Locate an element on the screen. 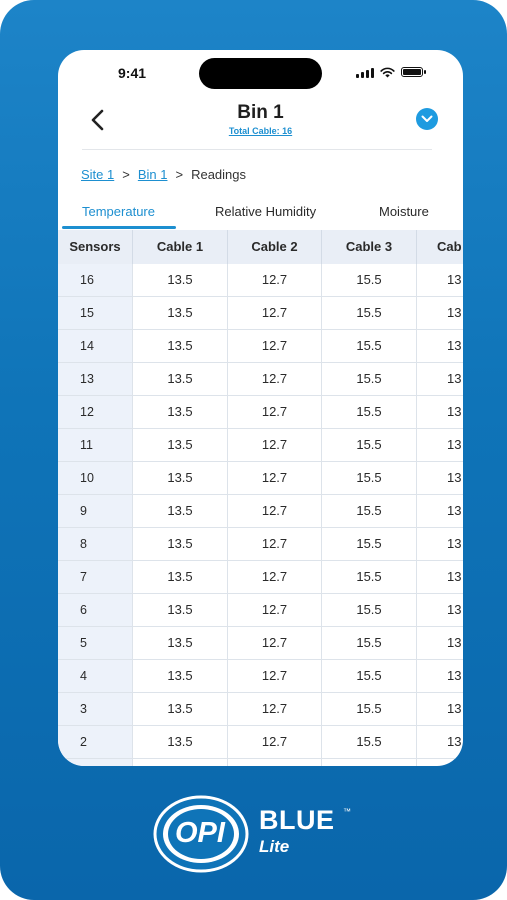 The image size is (507, 900). table-row: 12 13.5 12.7 15.5 13 is located at coordinates (260, 412).